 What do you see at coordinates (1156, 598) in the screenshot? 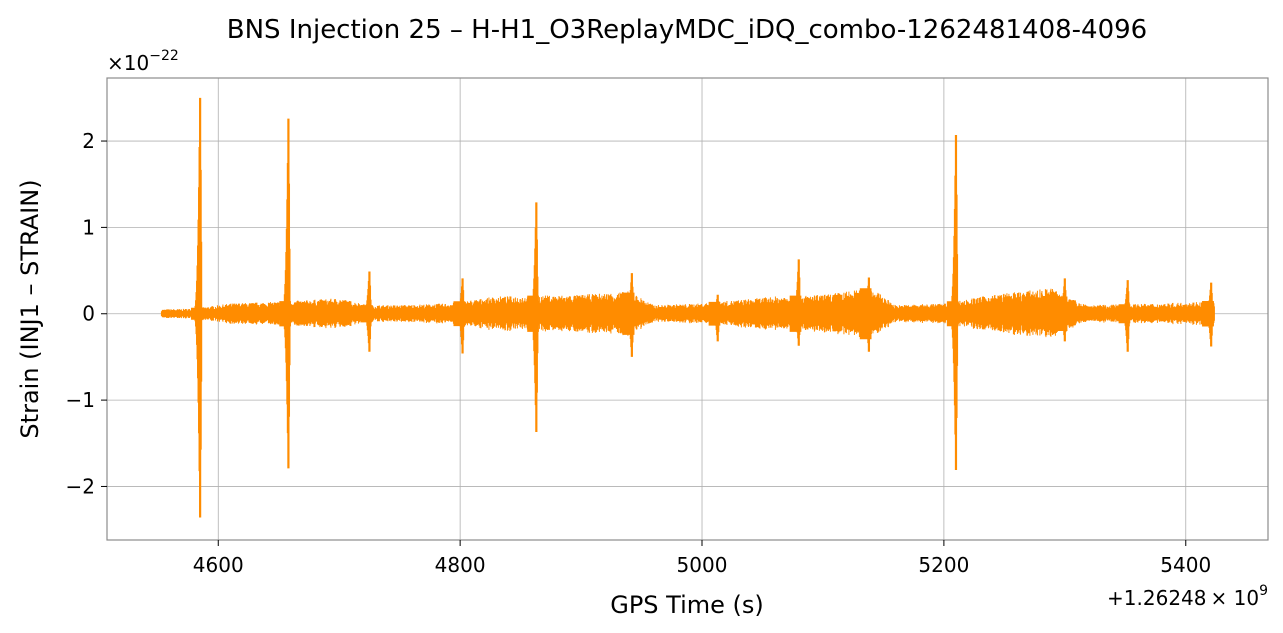
I see `x-offset-value: +1.26248` at bounding box center [1156, 598].